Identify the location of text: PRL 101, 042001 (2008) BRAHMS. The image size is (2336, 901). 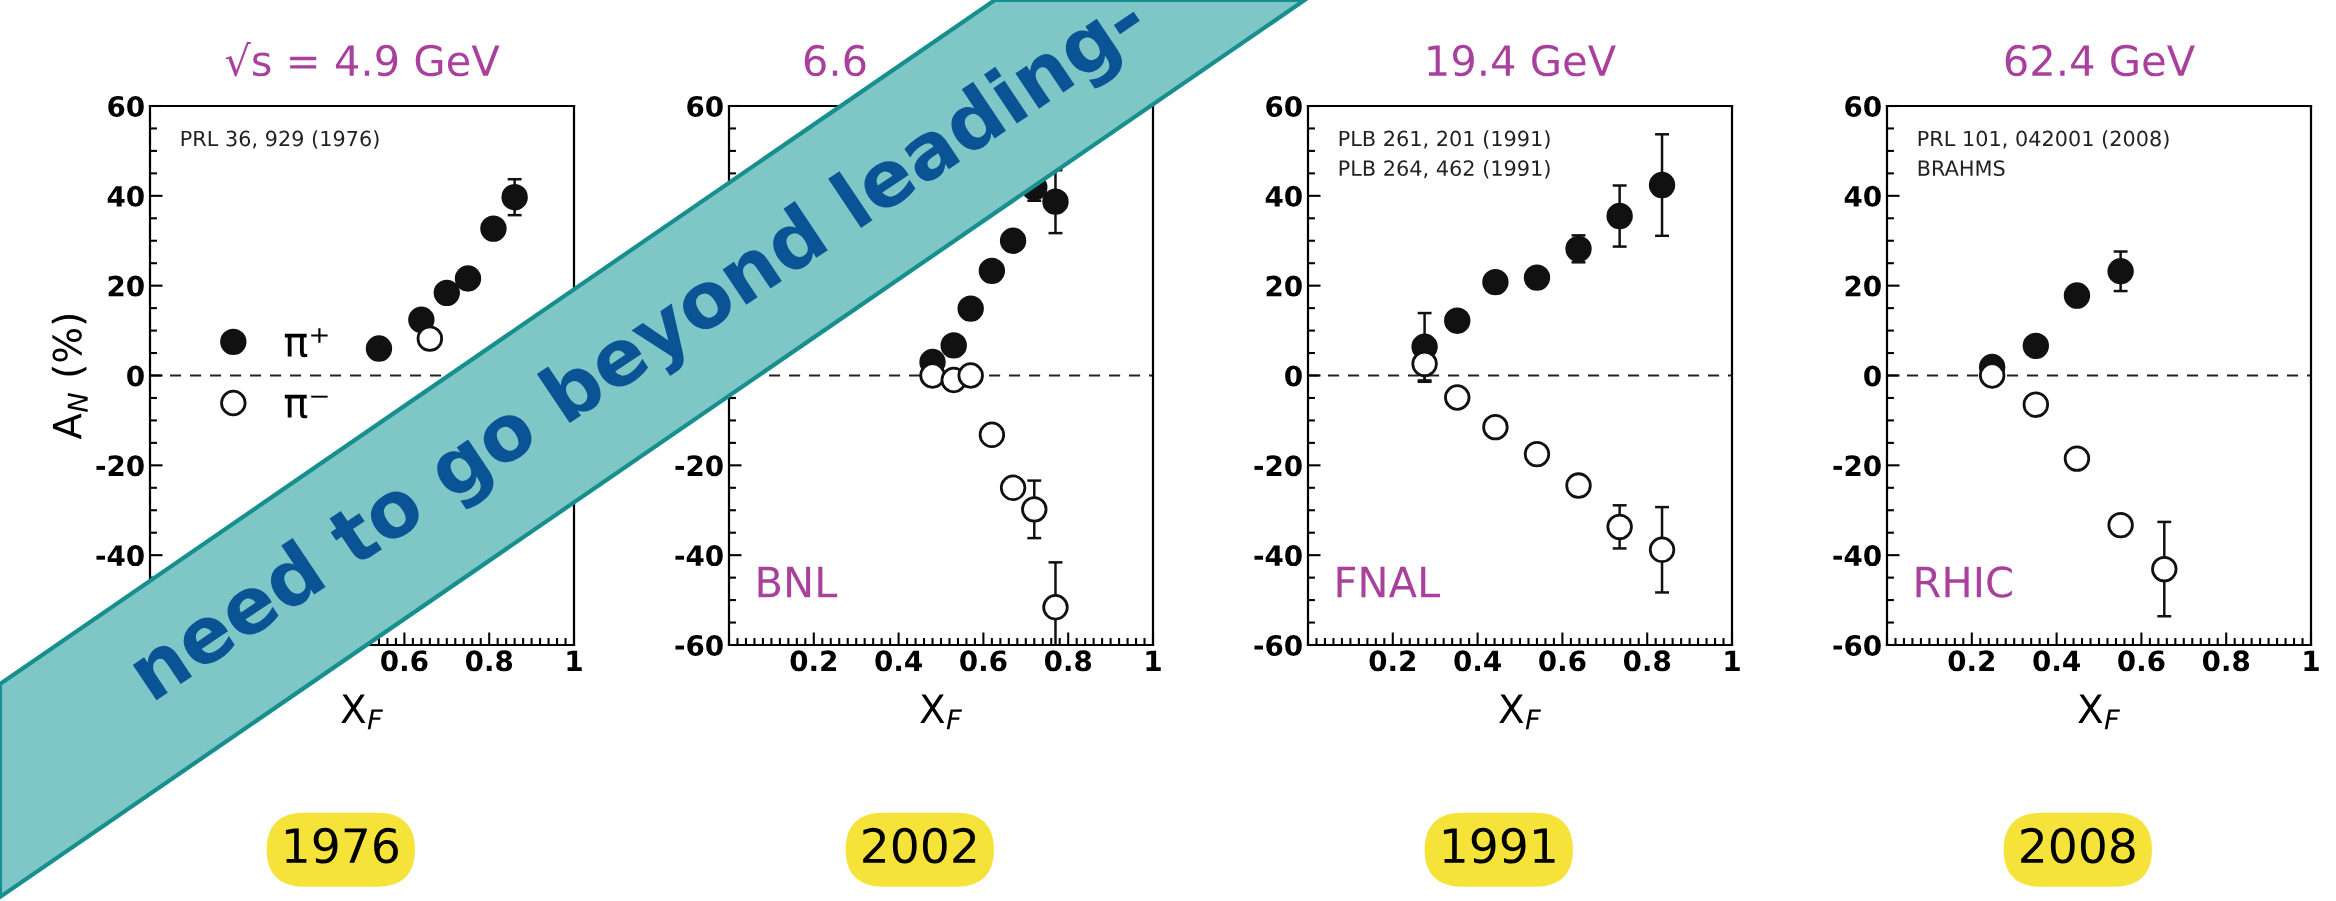
(2043, 153).